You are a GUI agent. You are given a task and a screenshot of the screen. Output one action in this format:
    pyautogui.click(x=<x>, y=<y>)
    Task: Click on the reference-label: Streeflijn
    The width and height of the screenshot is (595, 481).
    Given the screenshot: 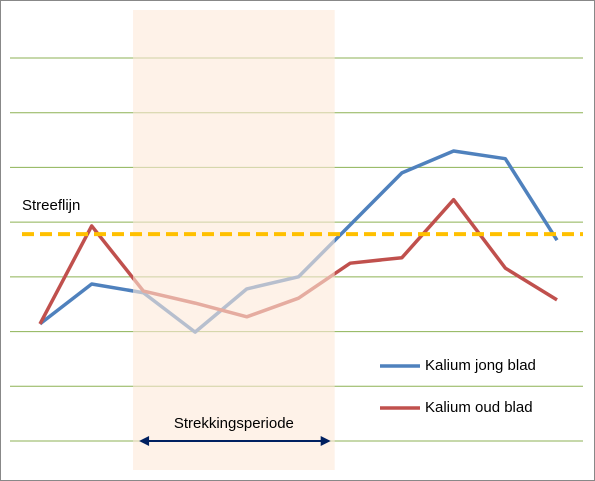 What is the action you would take?
    pyautogui.click(x=51, y=205)
    